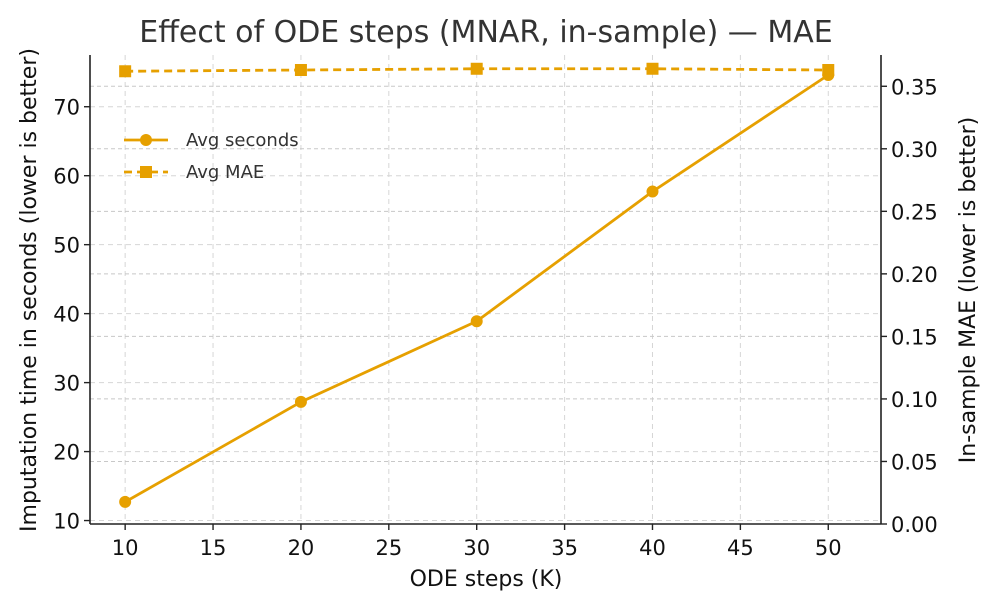 This screenshot has width=997, height=607. Describe the element at coordinates (146, 172) in the screenshot. I see `legend-marker-avg-mae` at that location.